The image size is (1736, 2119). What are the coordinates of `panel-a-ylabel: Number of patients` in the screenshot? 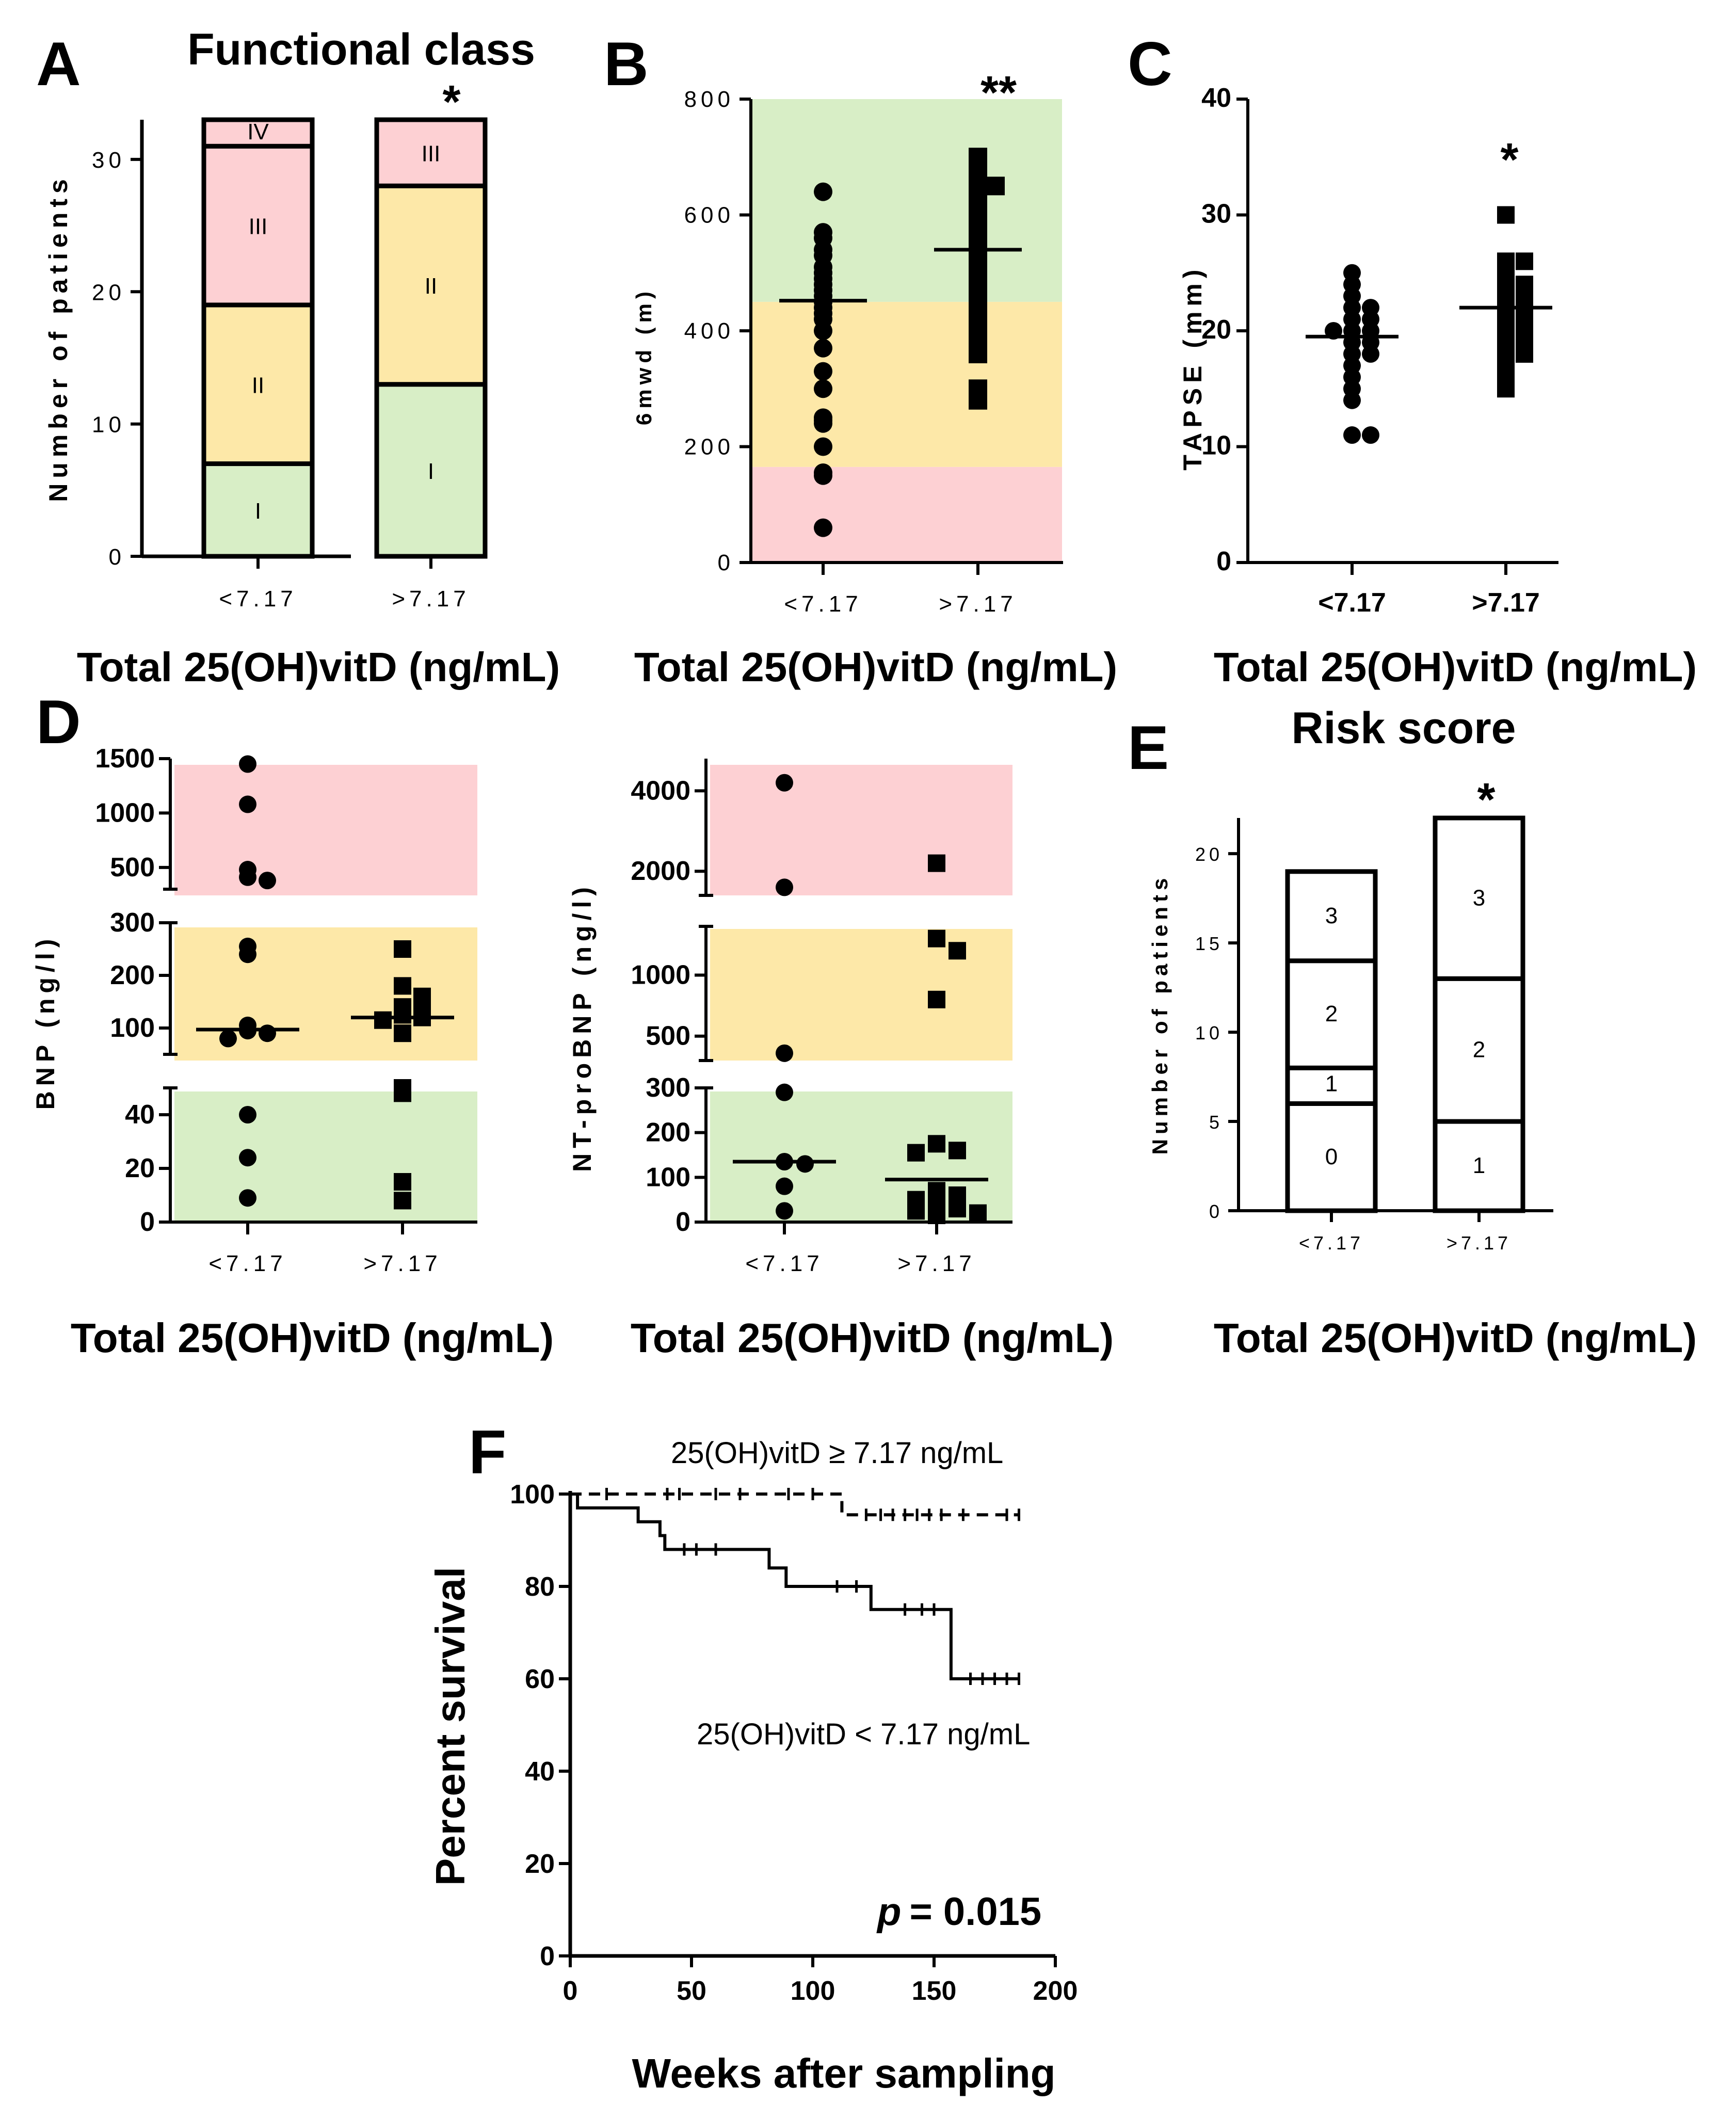 It's located at (58, 338).